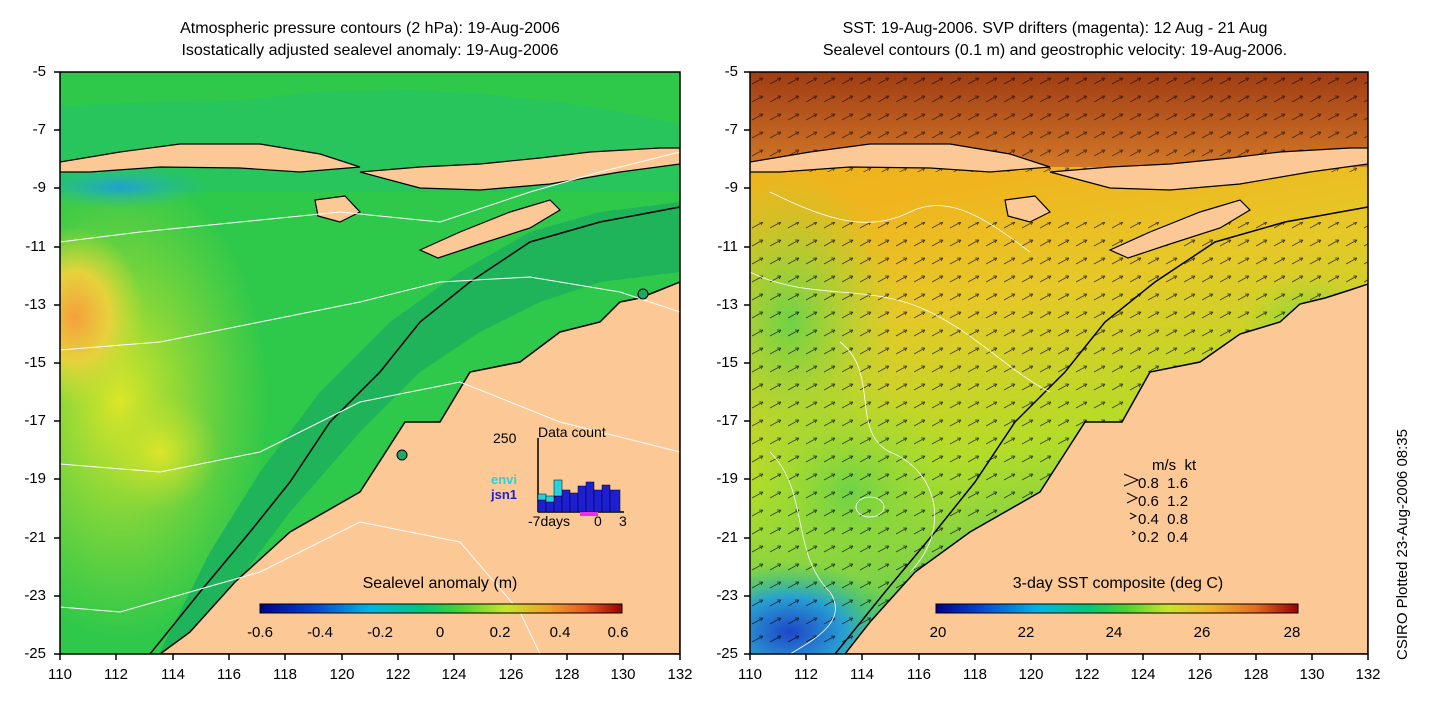 This screenshot has height=720, width=1440. I want to click on inset-ymax: 250, so click(505, 438).